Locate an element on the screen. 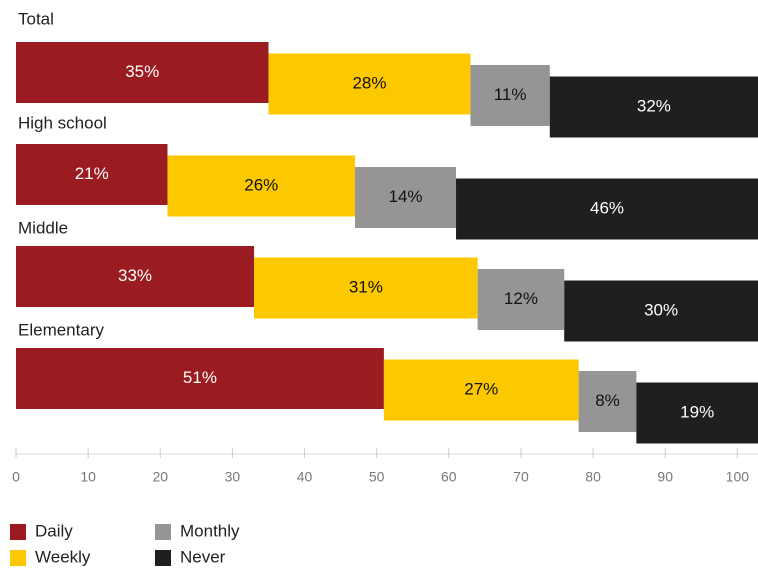 The width and height of the screenshot is (758, 569). value-label: 28% is located at coordinates (369, 82).